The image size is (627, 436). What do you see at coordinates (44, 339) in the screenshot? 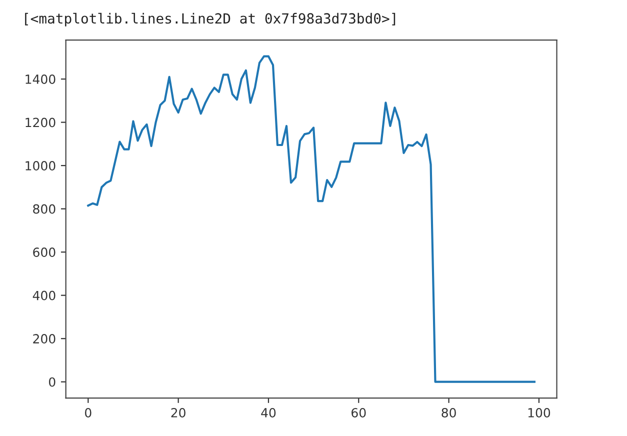
I see `y-tick-label: 200` at bounding box center [44, 339].